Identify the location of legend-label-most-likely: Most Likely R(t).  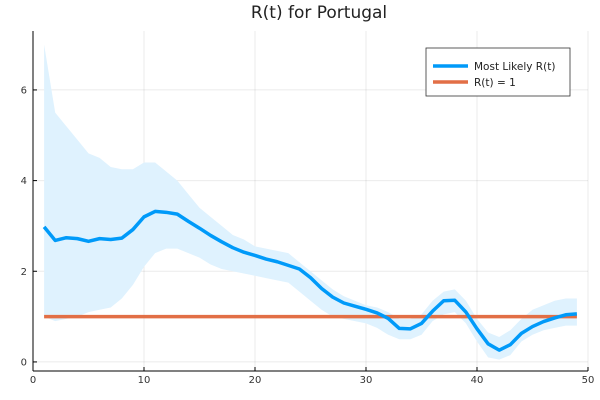
(514, 67).